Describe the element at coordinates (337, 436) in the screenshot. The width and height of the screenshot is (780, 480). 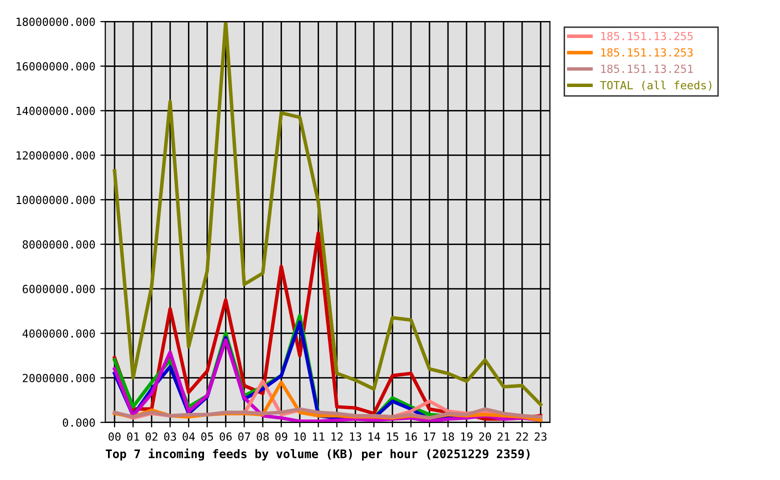
I see `x-tick-label: 12` at that location.